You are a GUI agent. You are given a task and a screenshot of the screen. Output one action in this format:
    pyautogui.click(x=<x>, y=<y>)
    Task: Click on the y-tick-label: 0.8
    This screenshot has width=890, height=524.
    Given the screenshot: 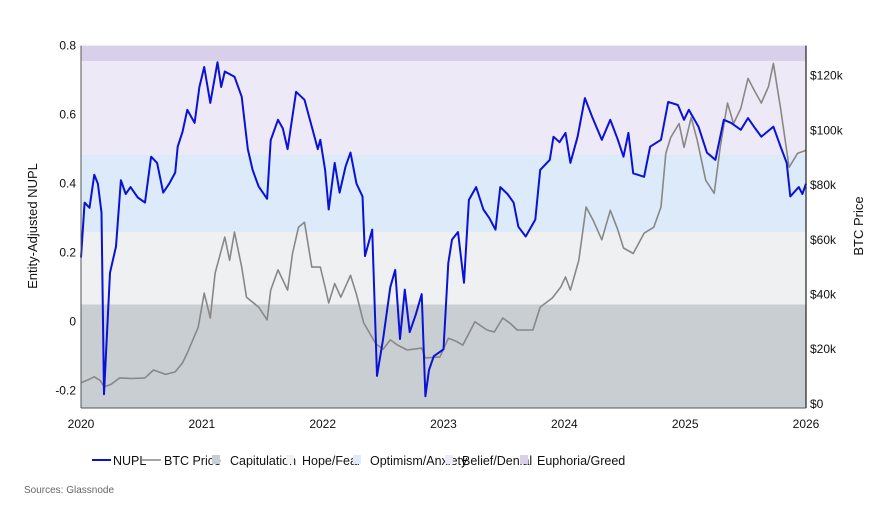 What is the action you would take?
    pyautogui.click(x=67, y=46)
    